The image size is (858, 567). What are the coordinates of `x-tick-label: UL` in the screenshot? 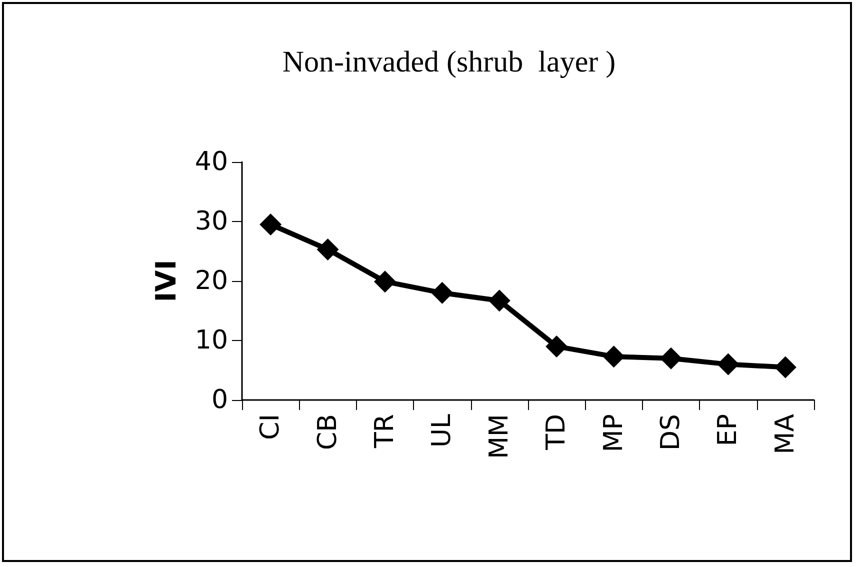 It's located at (442, 430).